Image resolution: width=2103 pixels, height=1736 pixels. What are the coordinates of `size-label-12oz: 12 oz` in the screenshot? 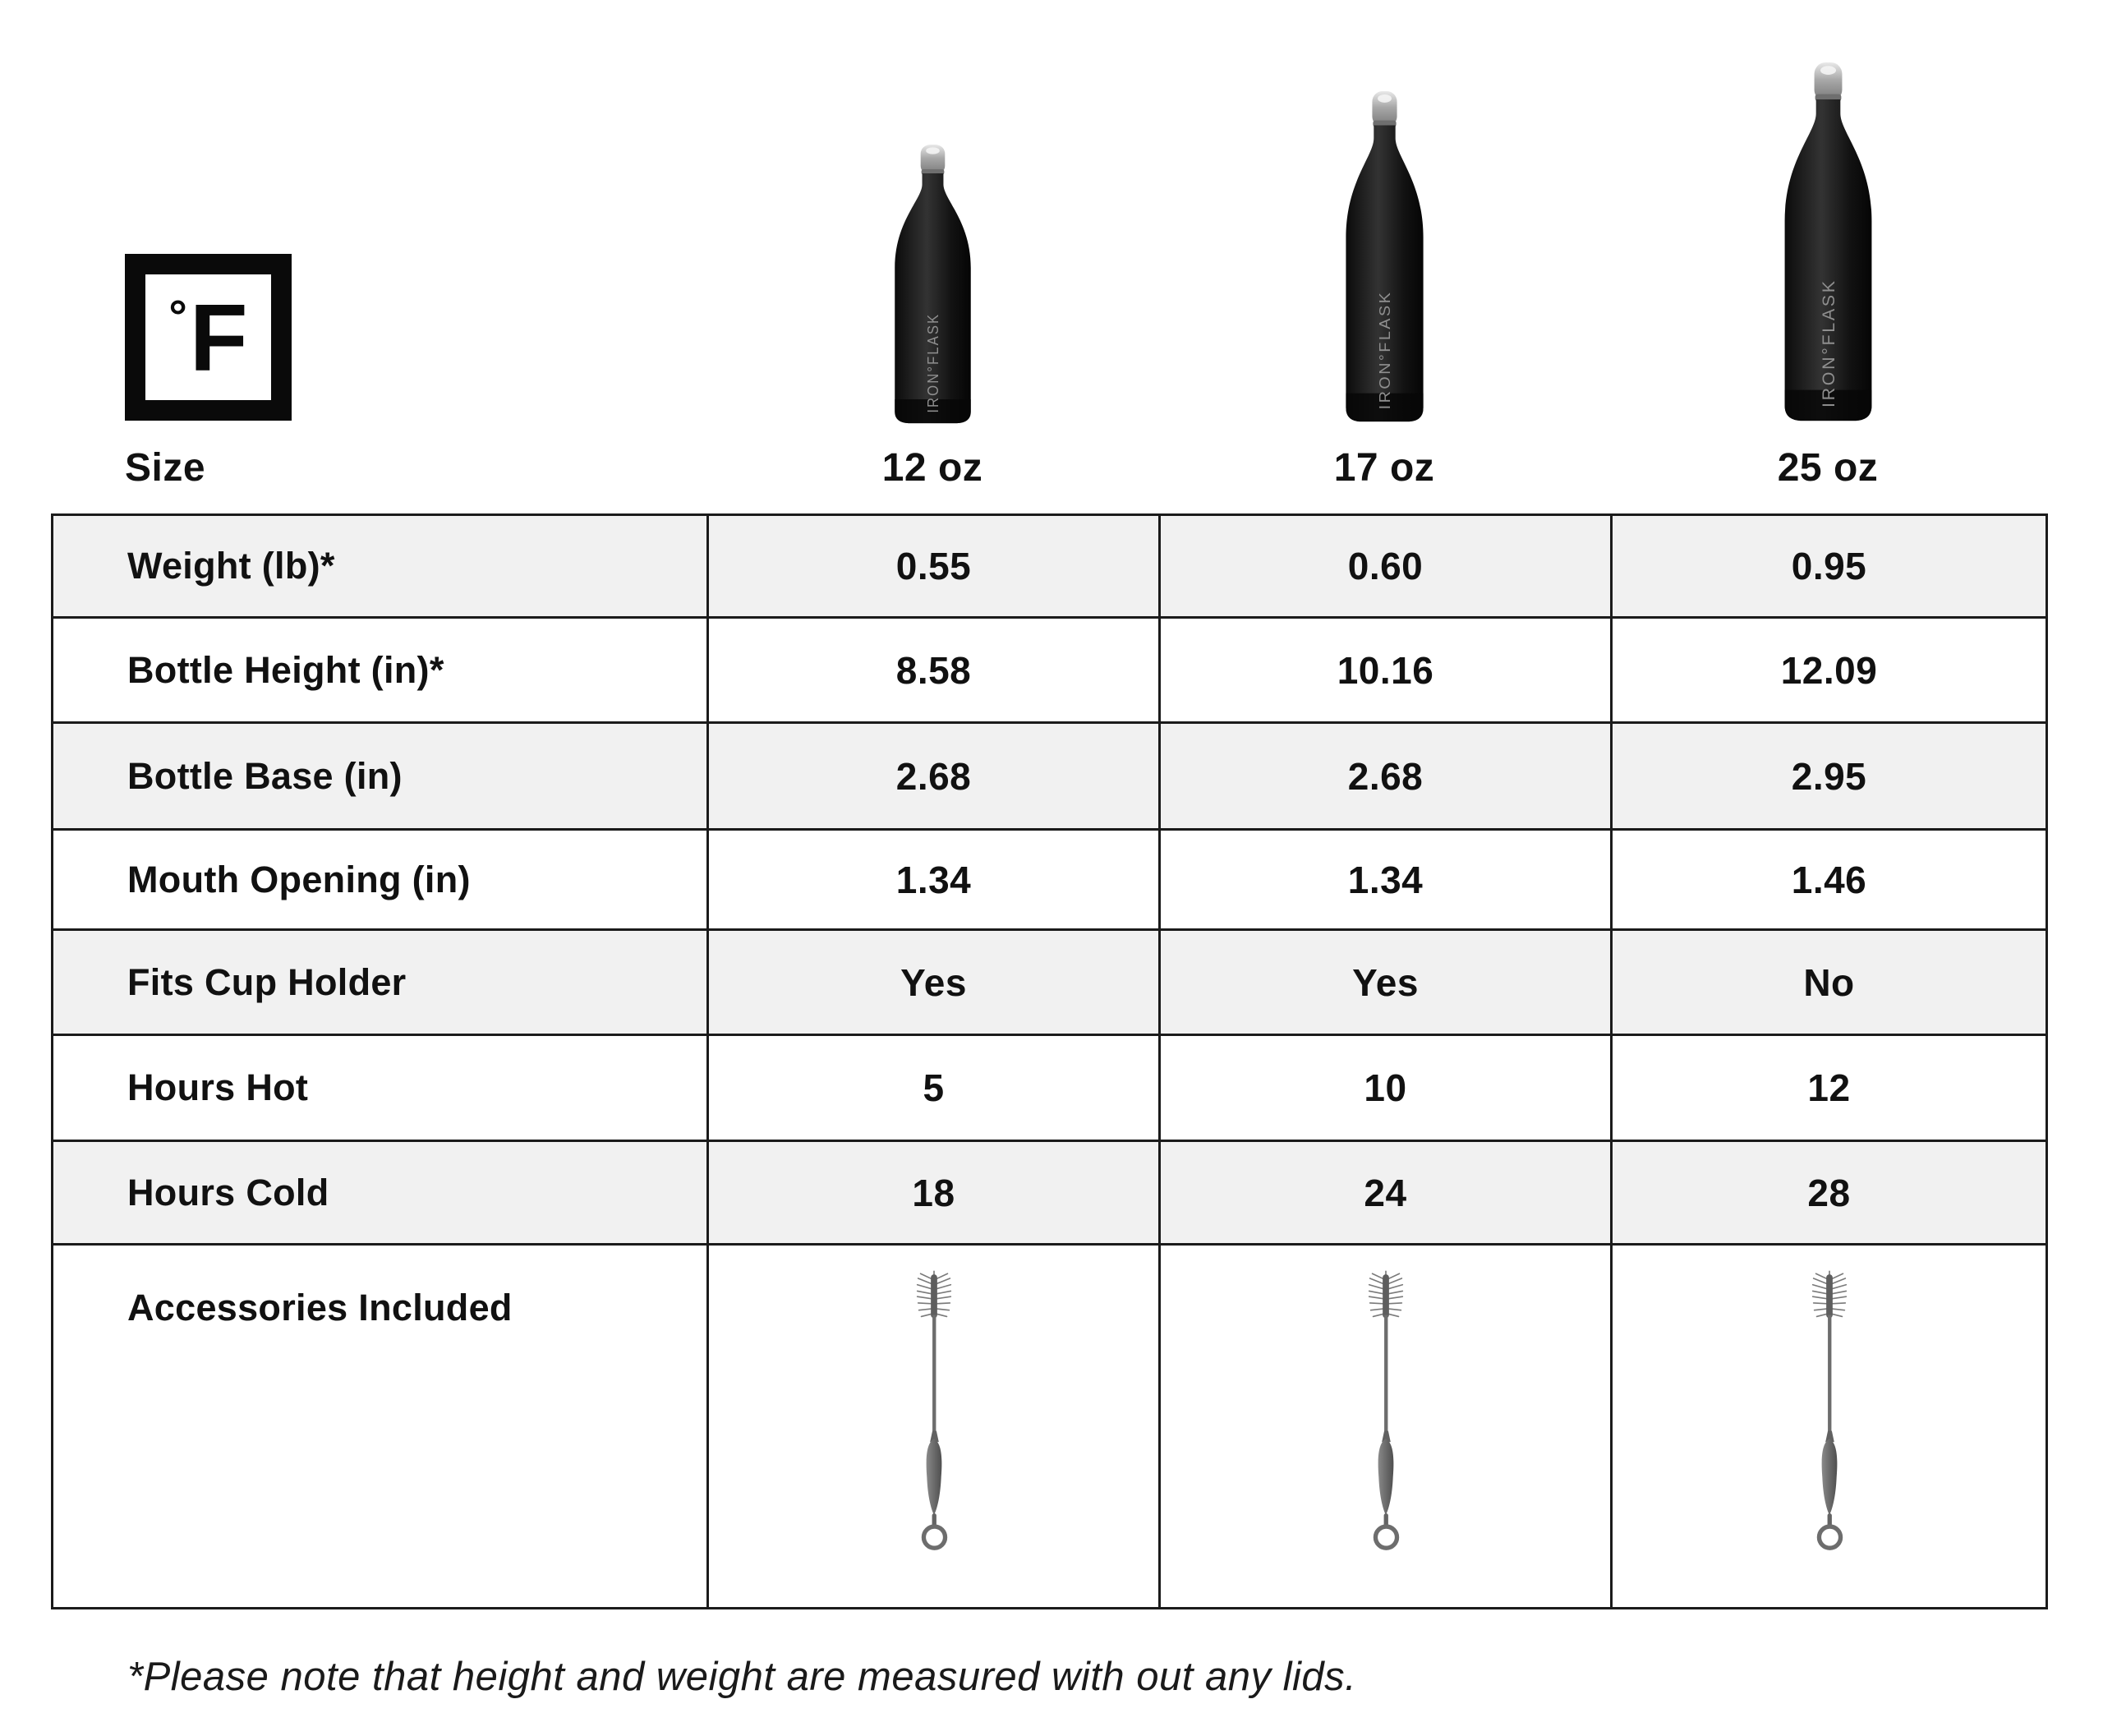 It's located at (932, 467).